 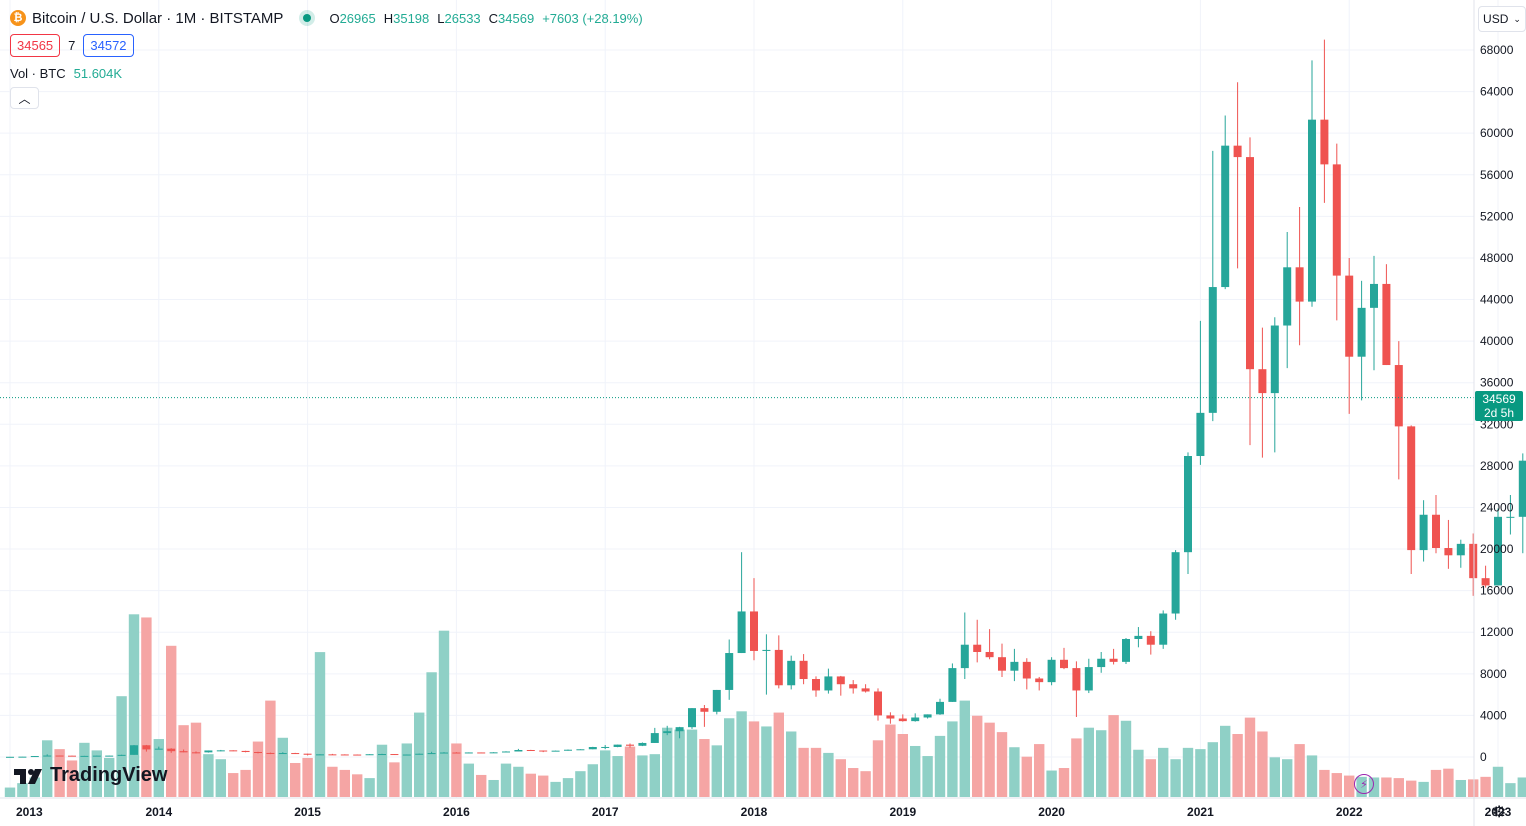 What do you see at coordinates (1497, 258) in the screenshot?
I see `price-tick-label: 48000` at bounding box center [1497, 258].